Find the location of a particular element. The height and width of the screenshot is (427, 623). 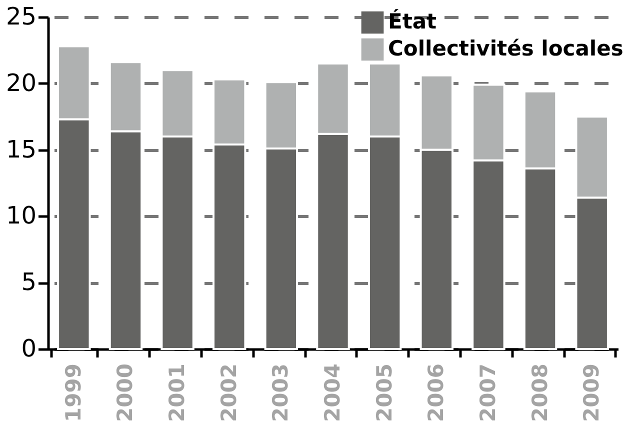

y-tick-label: 25 is located at coordinates (21, 16).